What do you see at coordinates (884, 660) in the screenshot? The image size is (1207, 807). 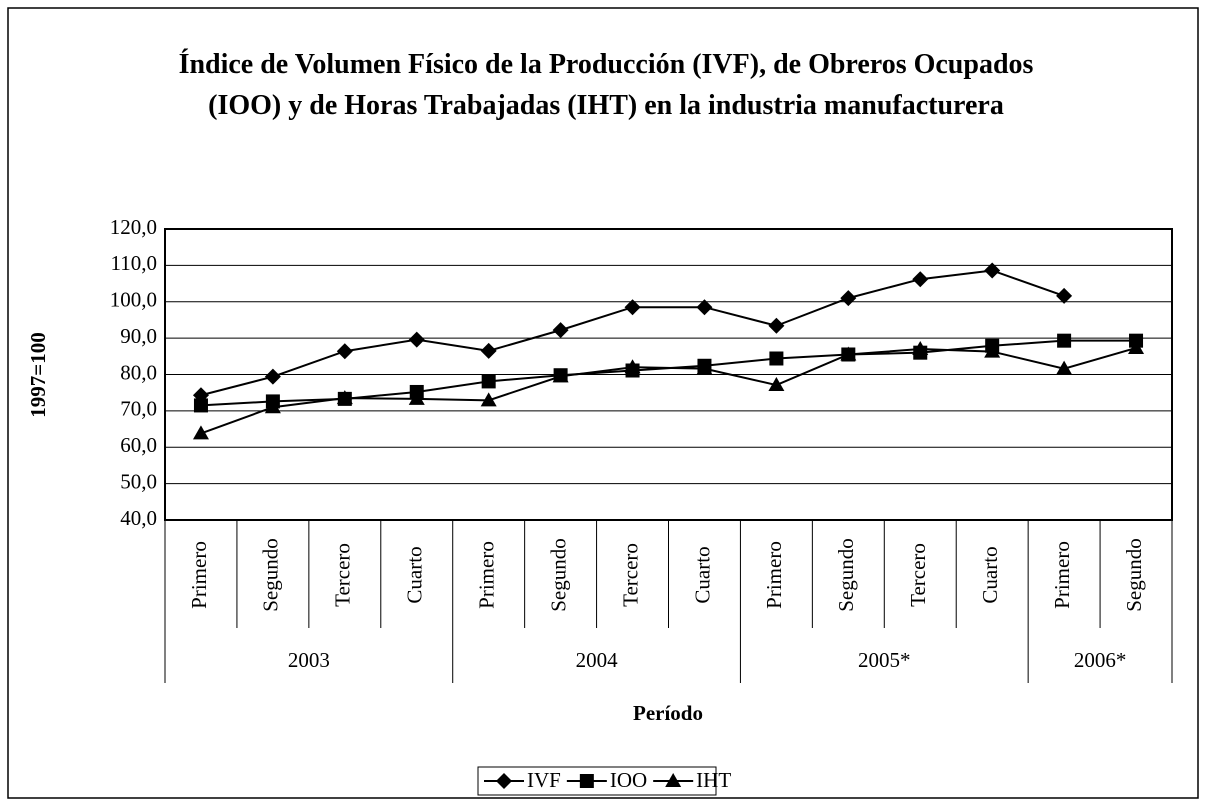 I see `x-group-label: 2005*` at bounding box center [884, 660].